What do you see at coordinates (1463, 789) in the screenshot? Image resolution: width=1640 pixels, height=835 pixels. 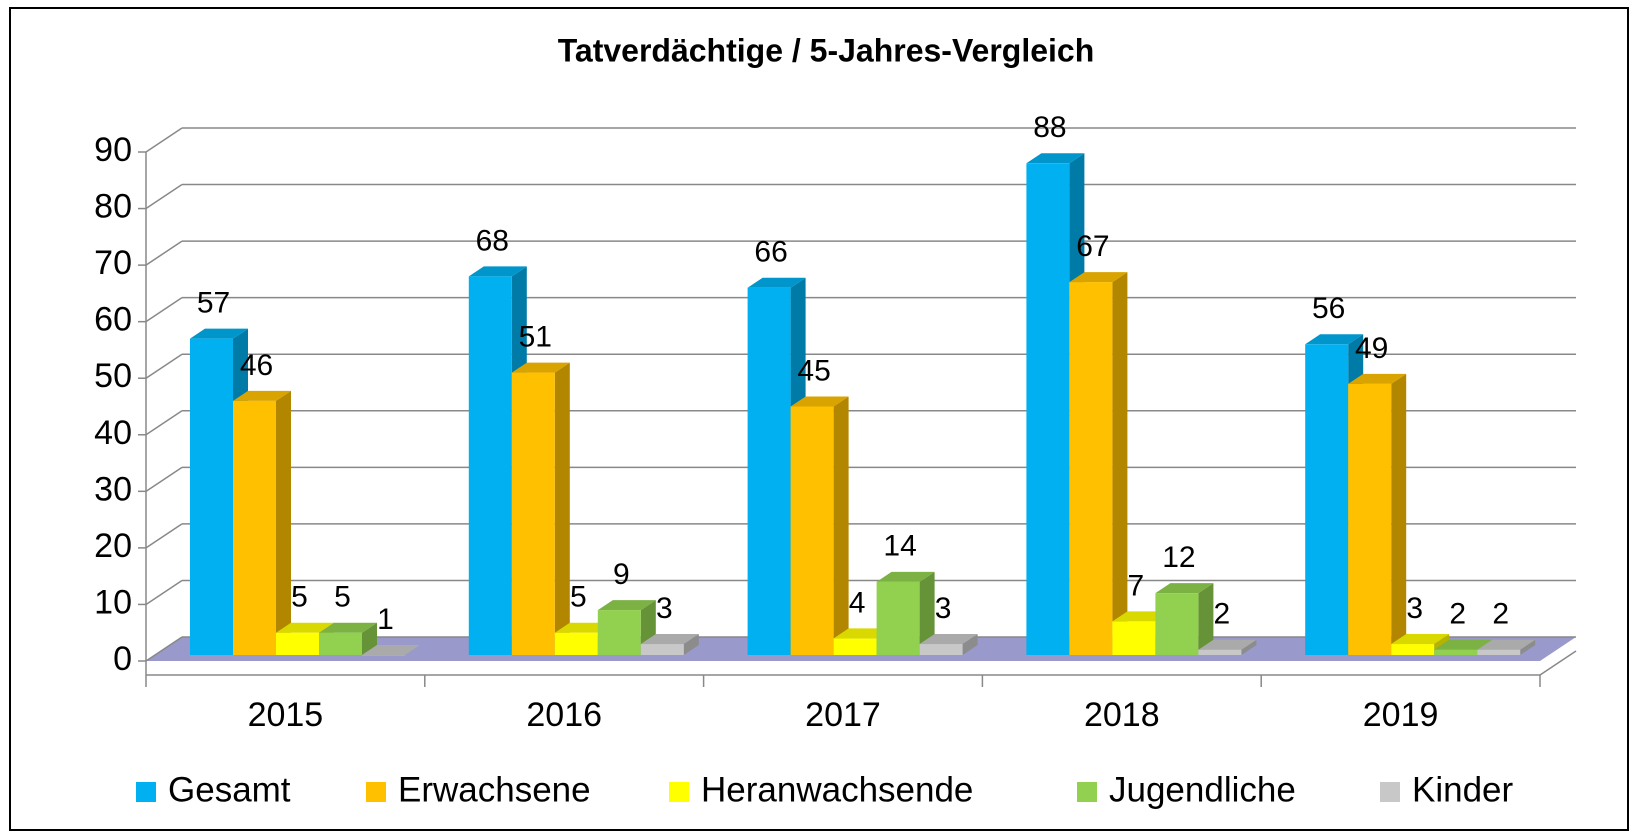 I see `legend-label: Kinder` at bounding box center [1463, 789].